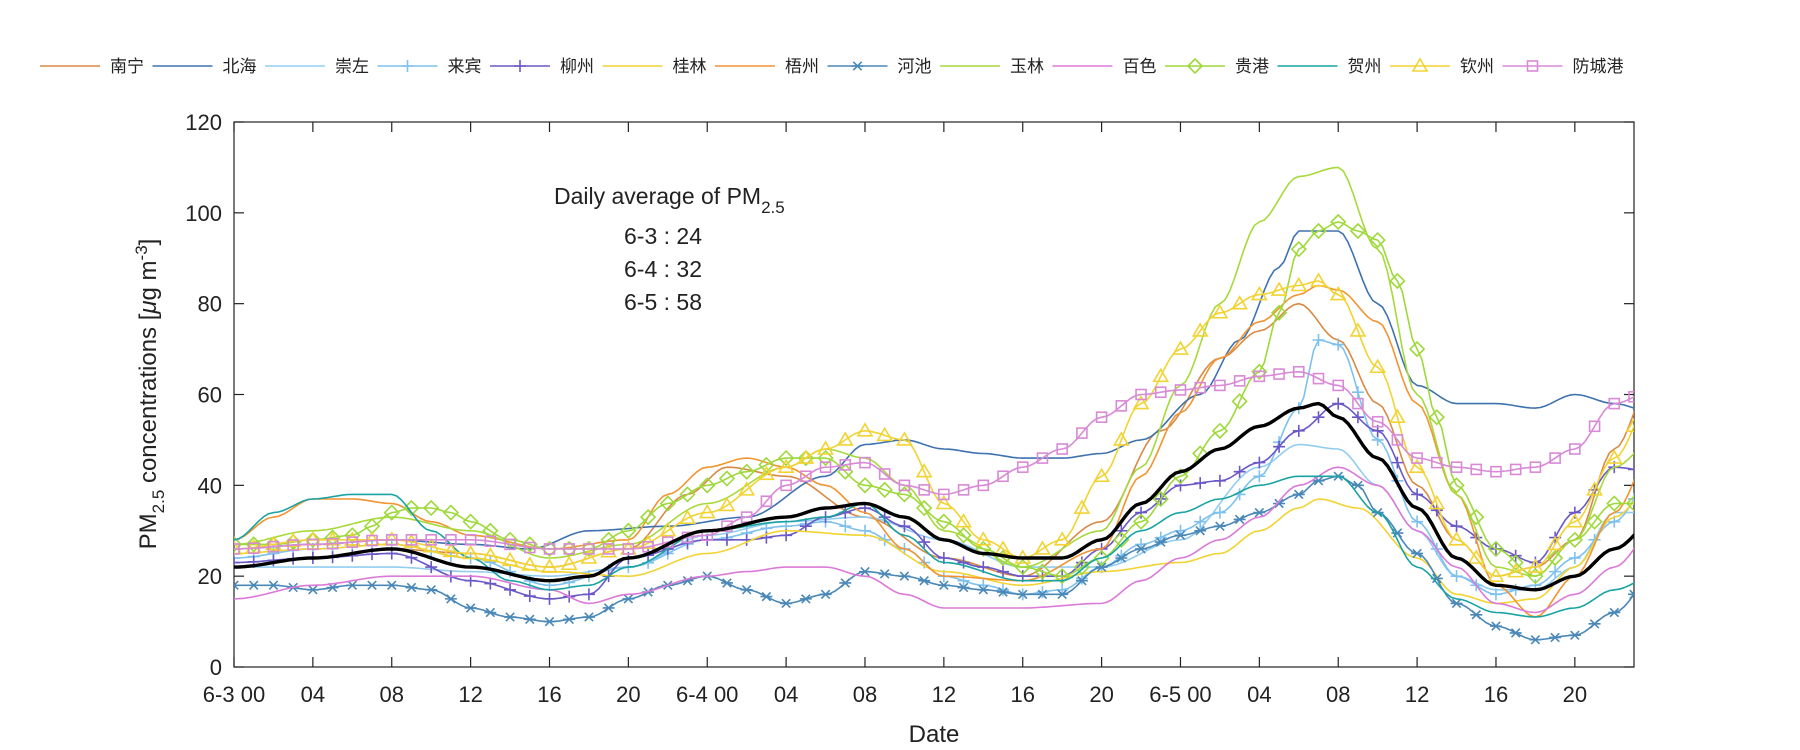 The height and width of the screenshot is (750, 1800). I want to click on y-tick-label: 20, so click(210, 576).